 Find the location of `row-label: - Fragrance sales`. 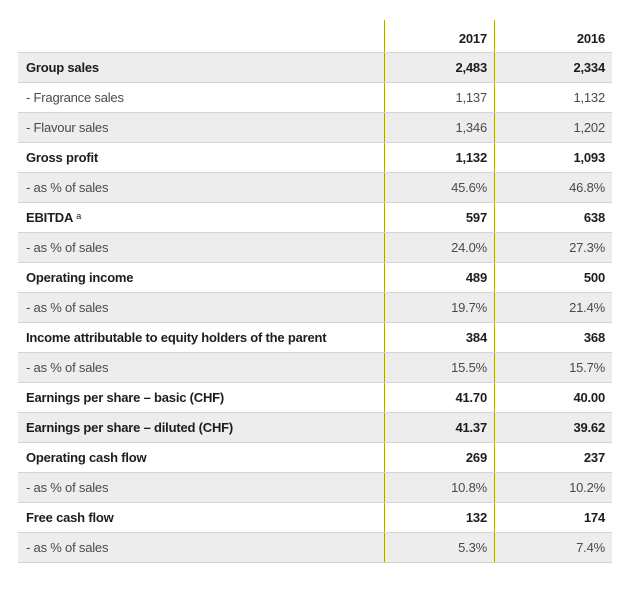

row-label: - Fragrance sales is located at coordinates (75, 97).